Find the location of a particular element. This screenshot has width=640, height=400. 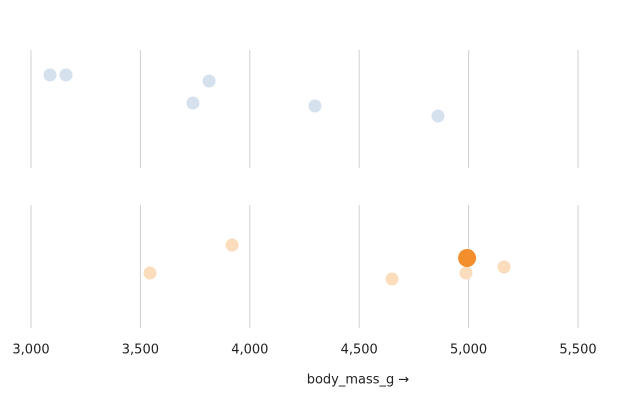

x-tick-label: 4,000 is located at coordinates (249, 350).